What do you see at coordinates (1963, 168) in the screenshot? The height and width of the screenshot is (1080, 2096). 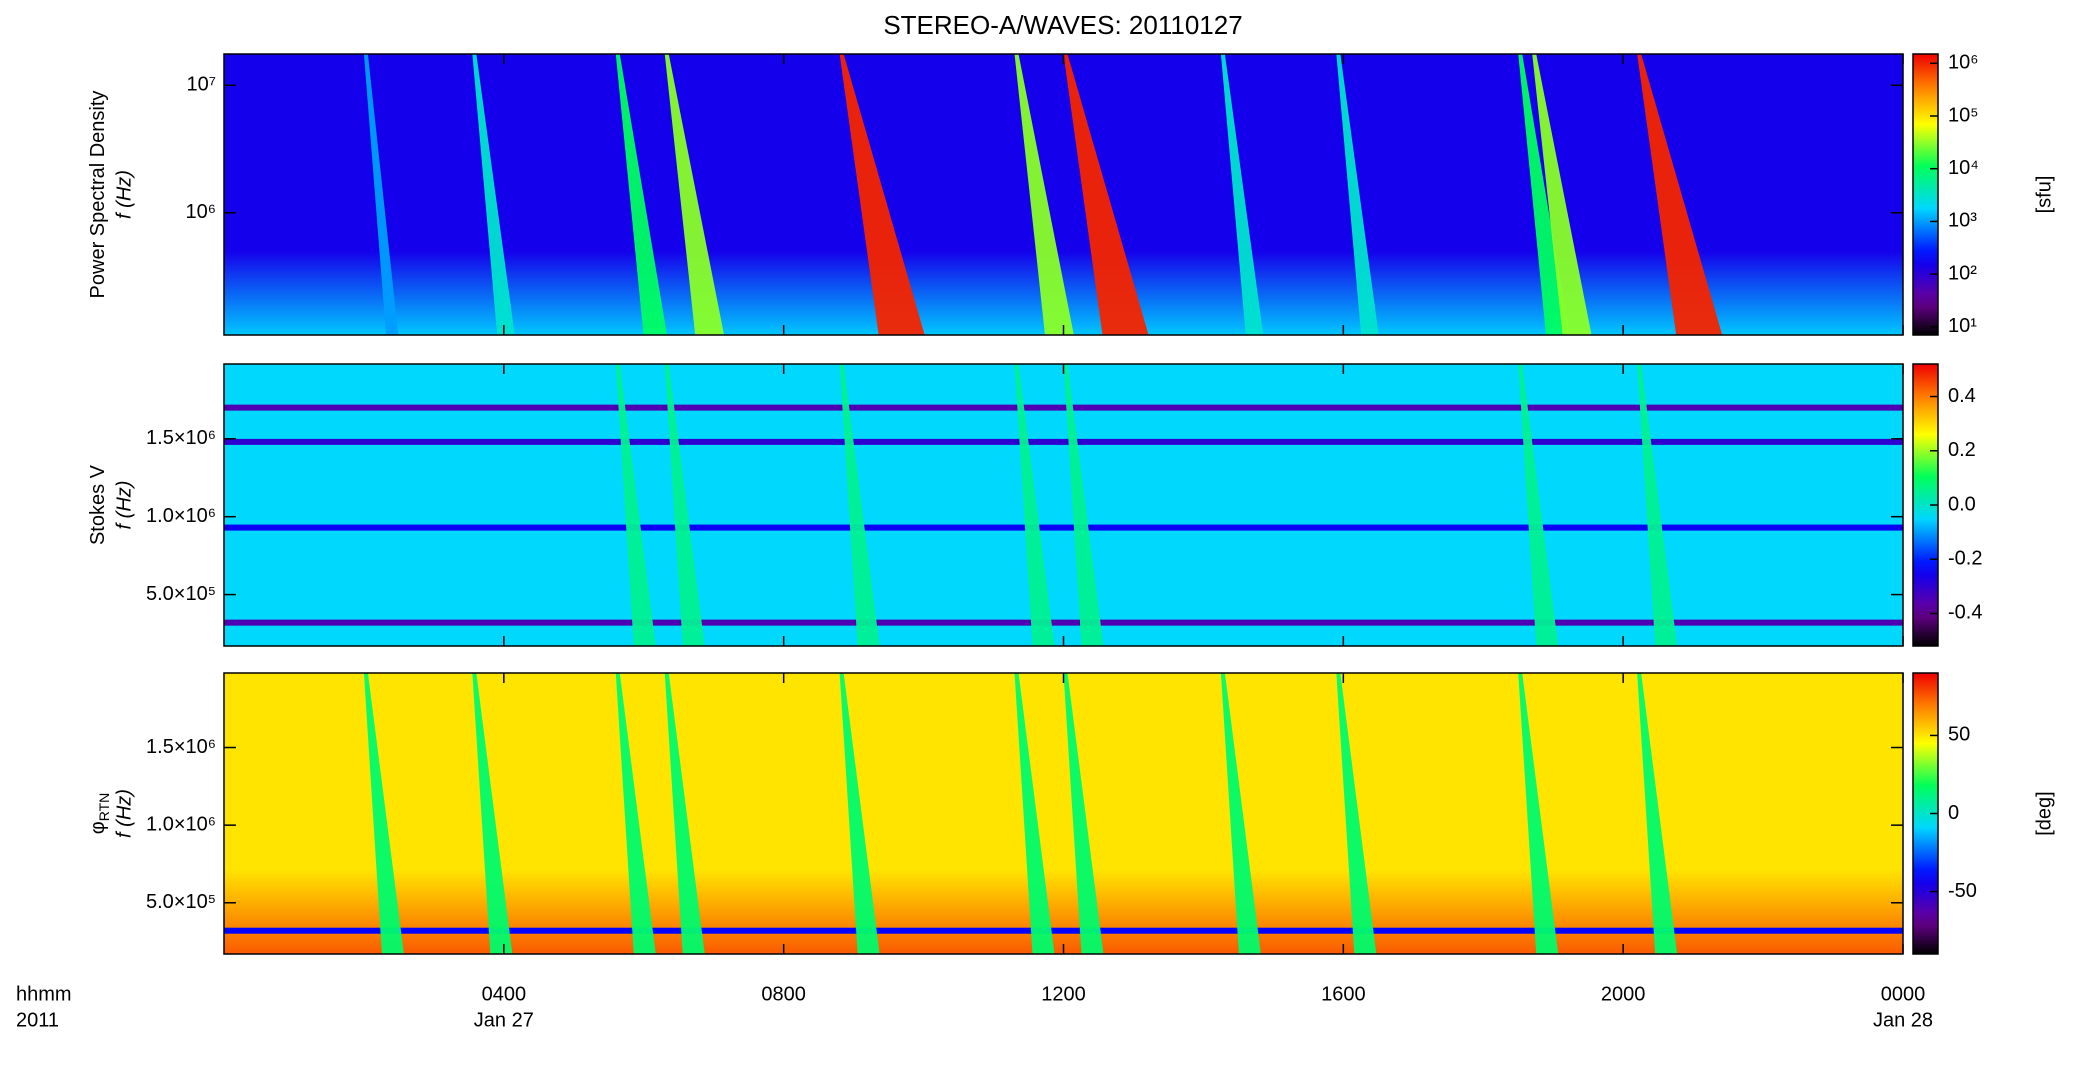 I see `colorbar-tick-label: 10⁴` at bounding box center [1963, 168].